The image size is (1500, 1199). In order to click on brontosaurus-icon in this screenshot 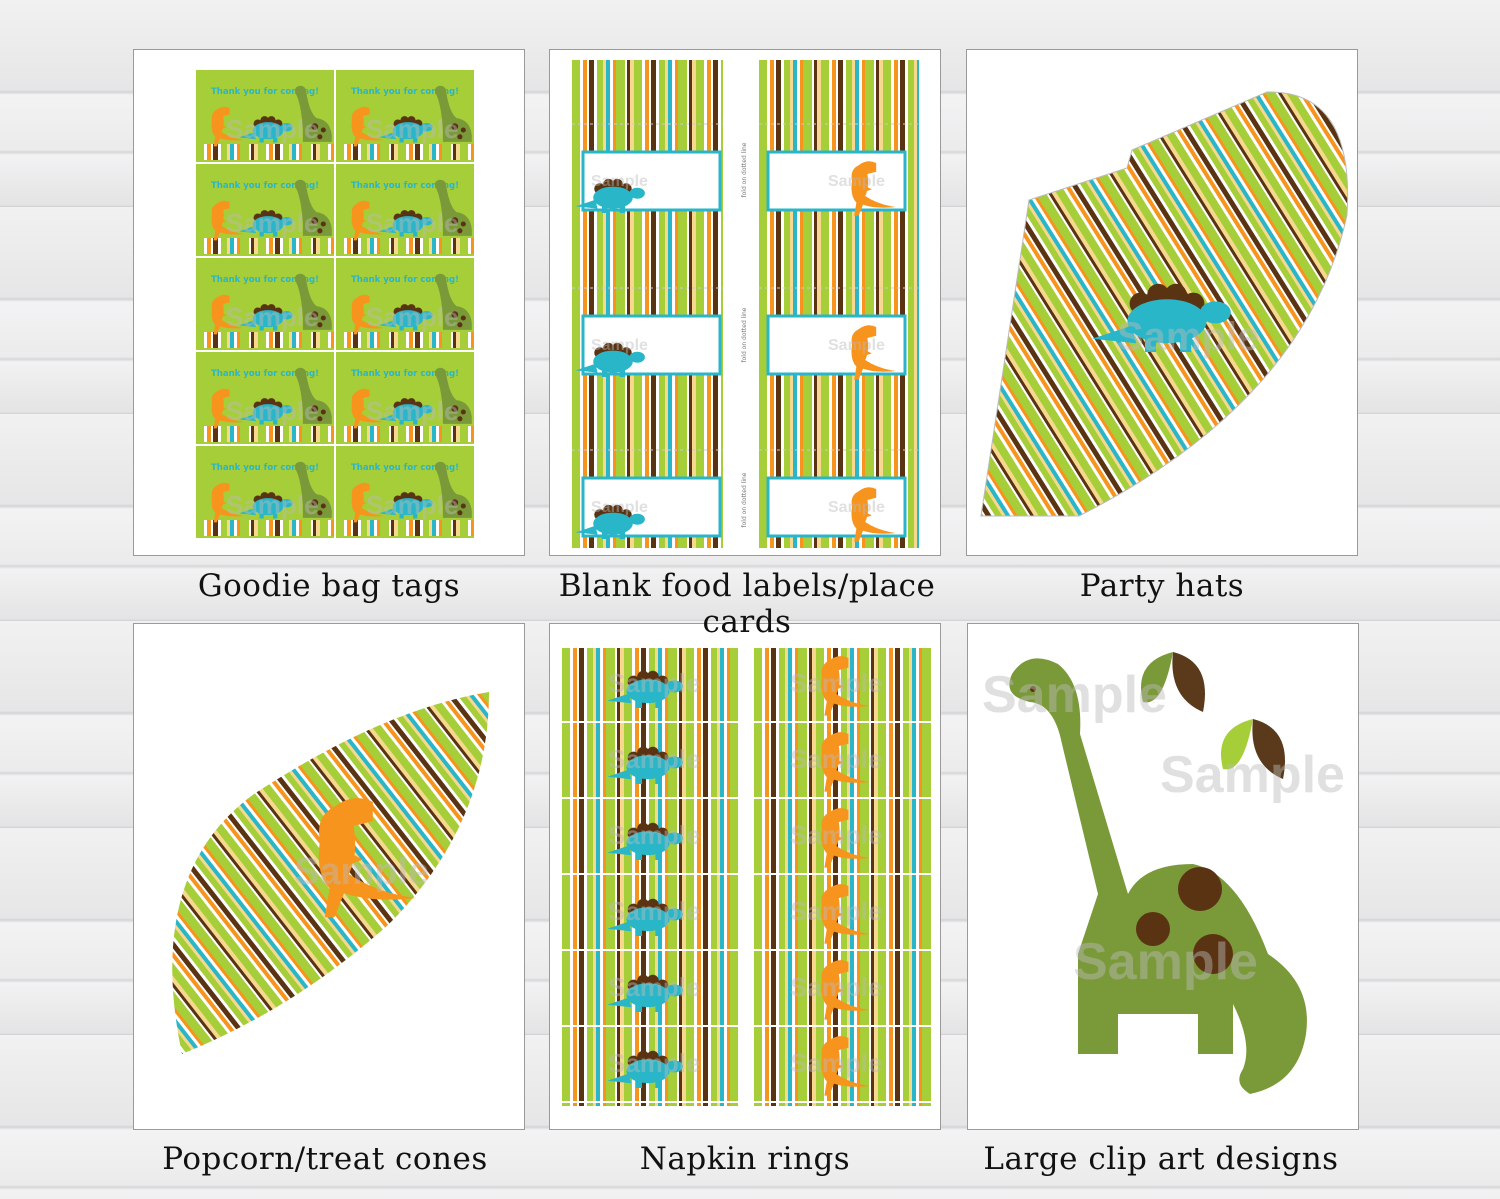, I will do `click(313, 489)`.